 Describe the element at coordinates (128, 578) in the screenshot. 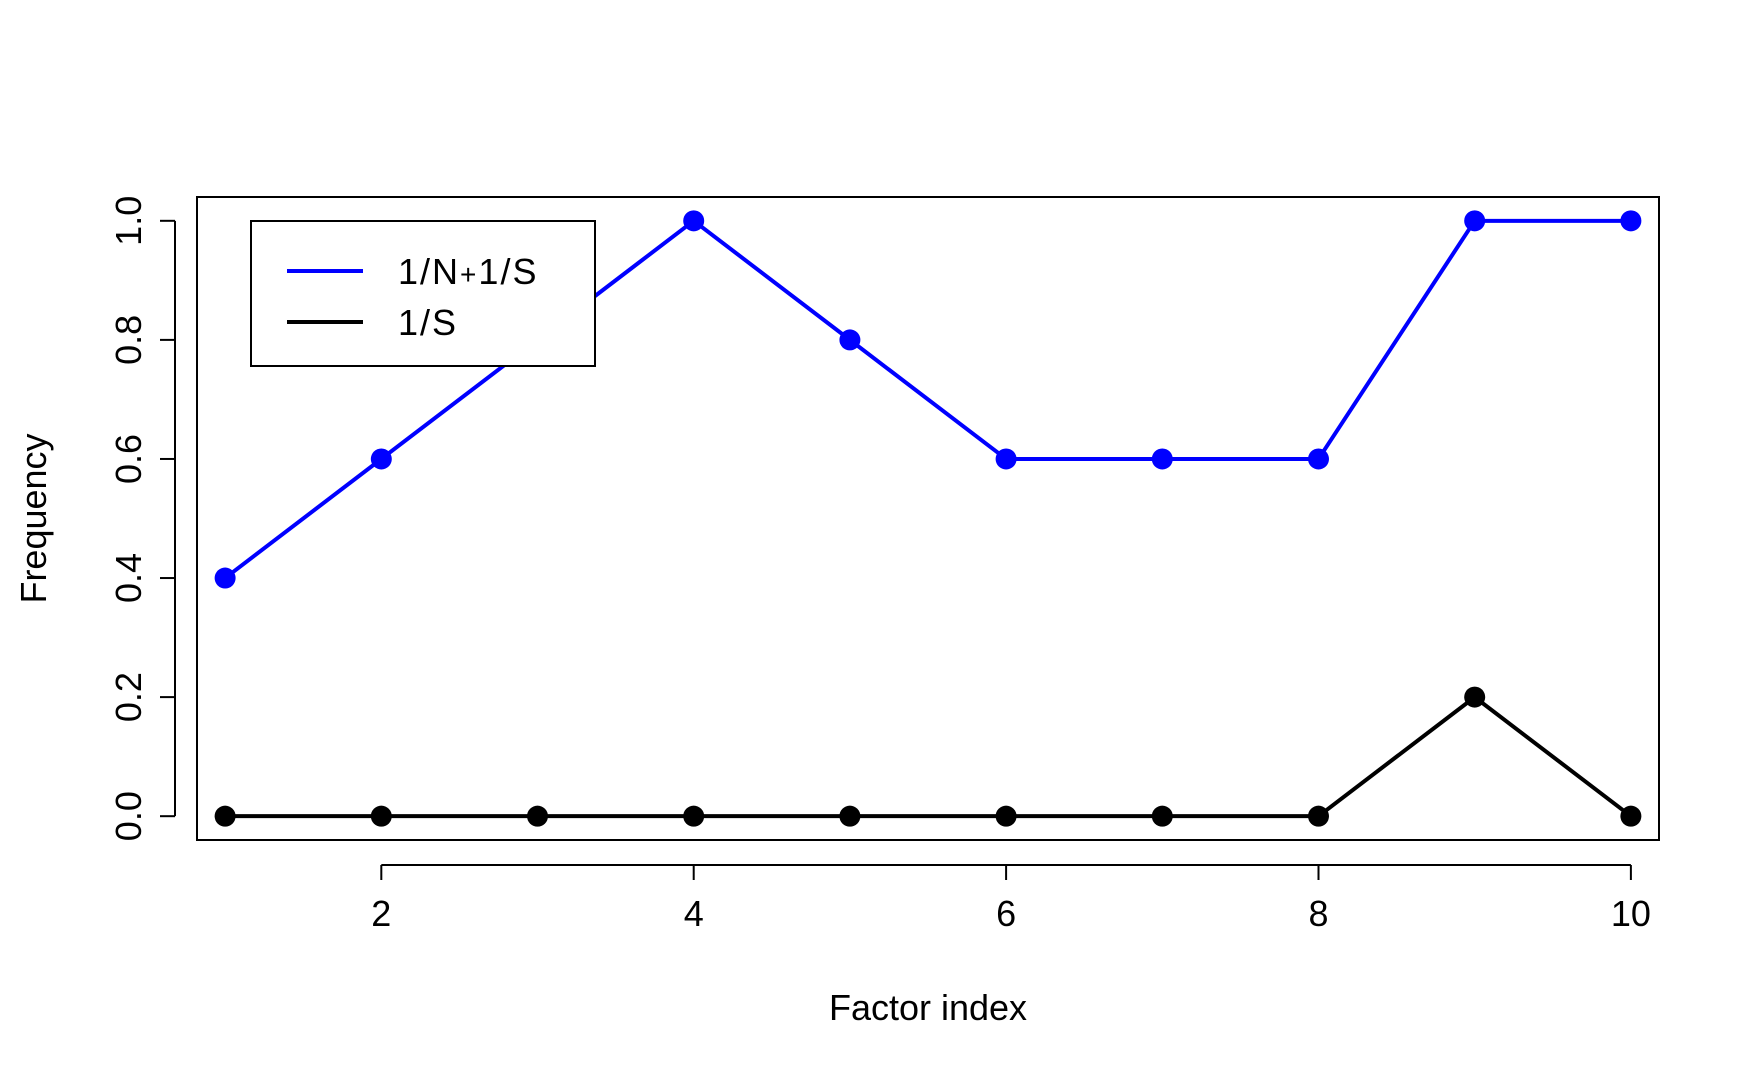

I see `y-tick-label: 0.4` at that location.